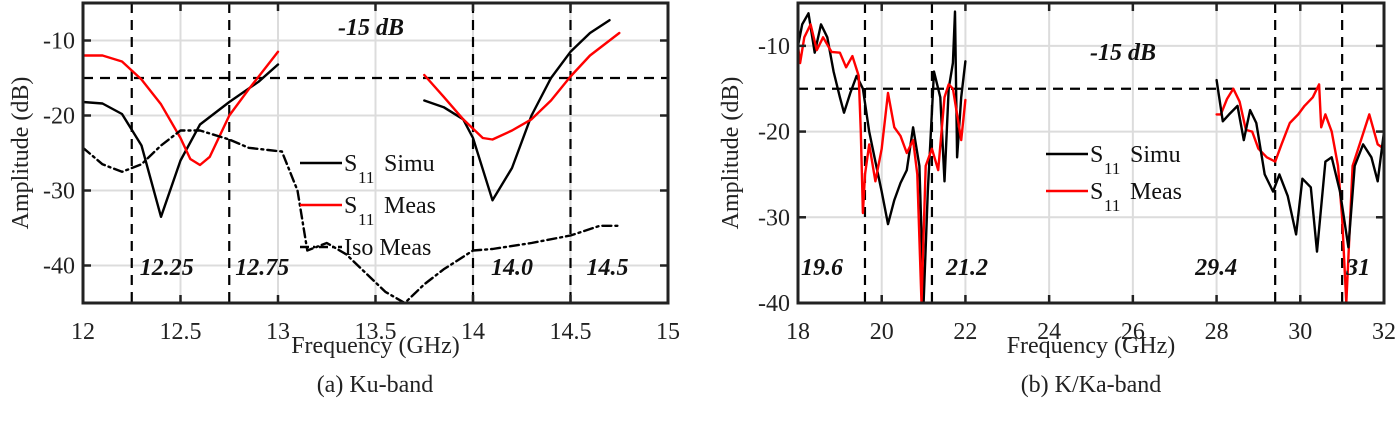  Describe the element at coordinates (278, 332) in the screenshot. I see `x-tick-label: 13` at that location.